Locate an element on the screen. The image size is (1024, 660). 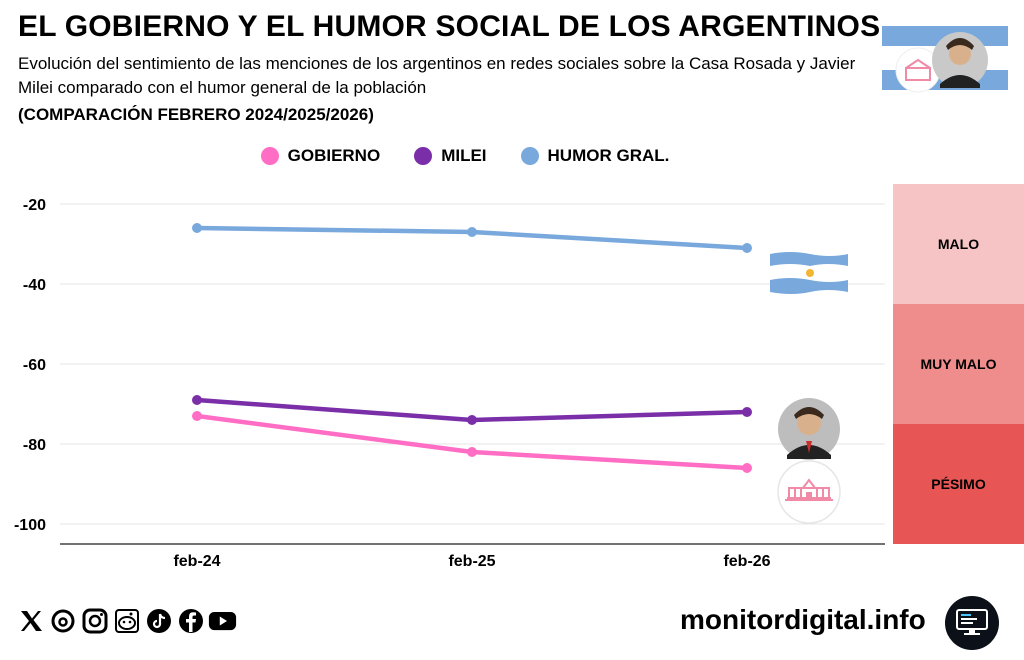
x-icon is located at coordinates (30, 620).